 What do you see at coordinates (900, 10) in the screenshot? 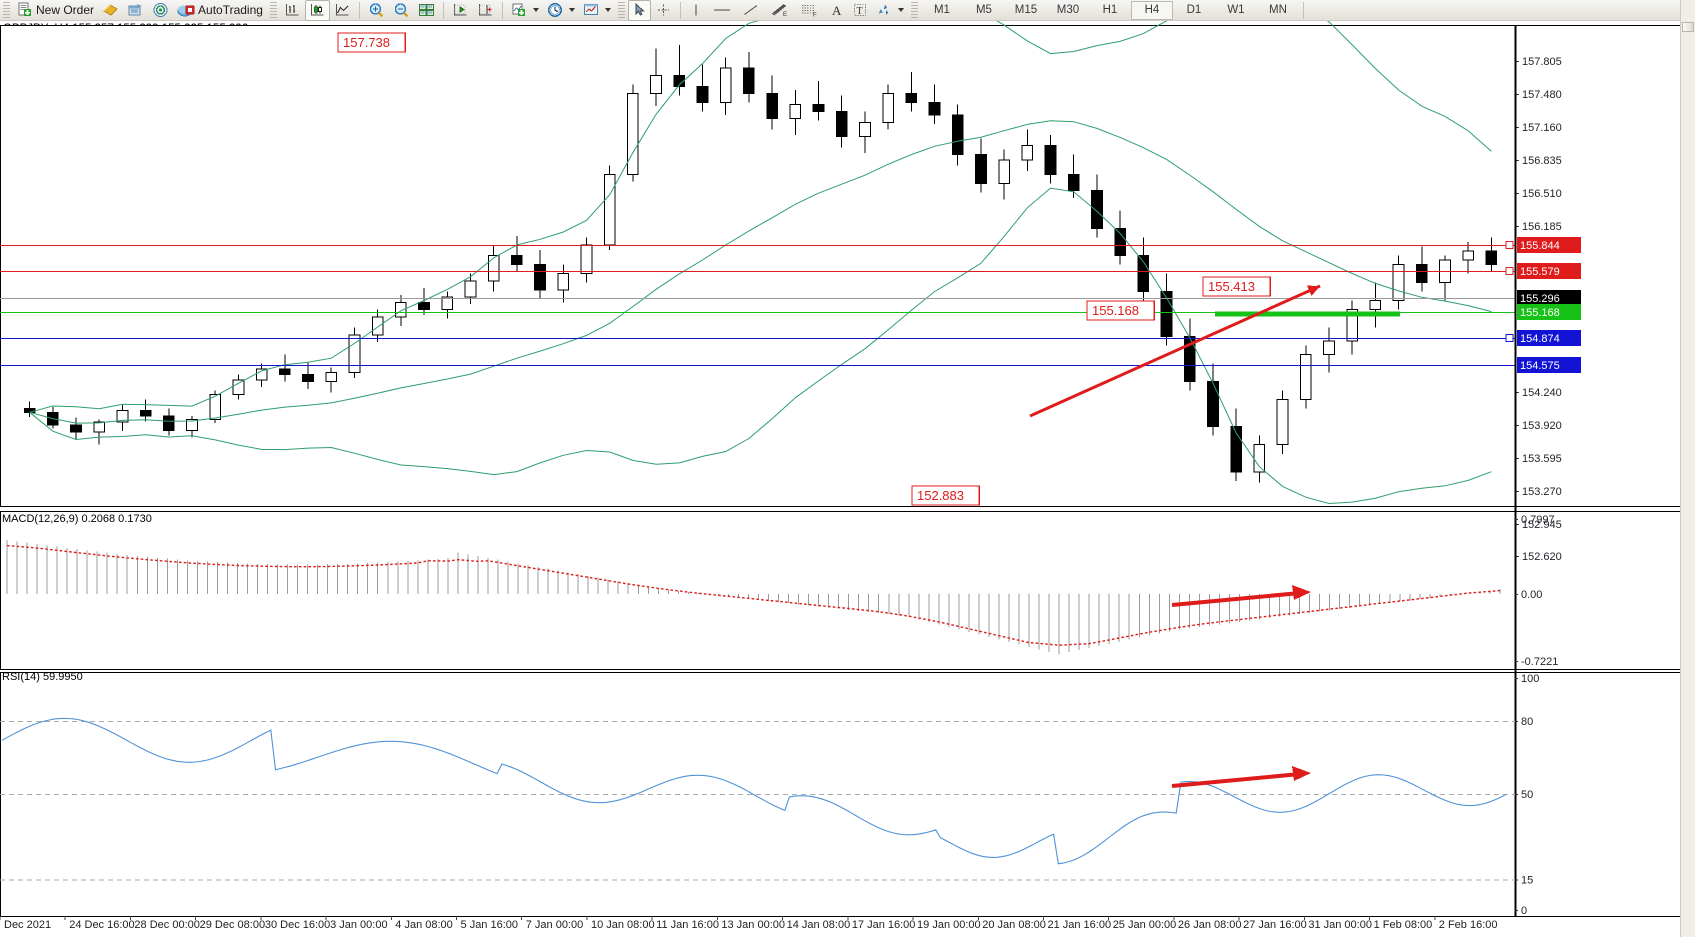
I see `shapes-dropdown-caret` at bounding box center [900, 10].